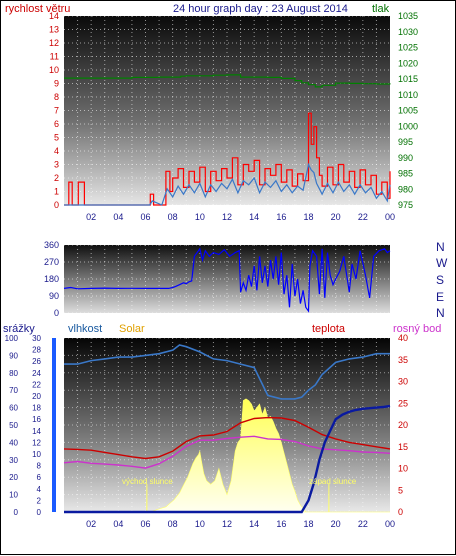  Describe the element at coordinates (13, 355) in the screenshot. I see `humidity-y-tick-label: 90` at that location.